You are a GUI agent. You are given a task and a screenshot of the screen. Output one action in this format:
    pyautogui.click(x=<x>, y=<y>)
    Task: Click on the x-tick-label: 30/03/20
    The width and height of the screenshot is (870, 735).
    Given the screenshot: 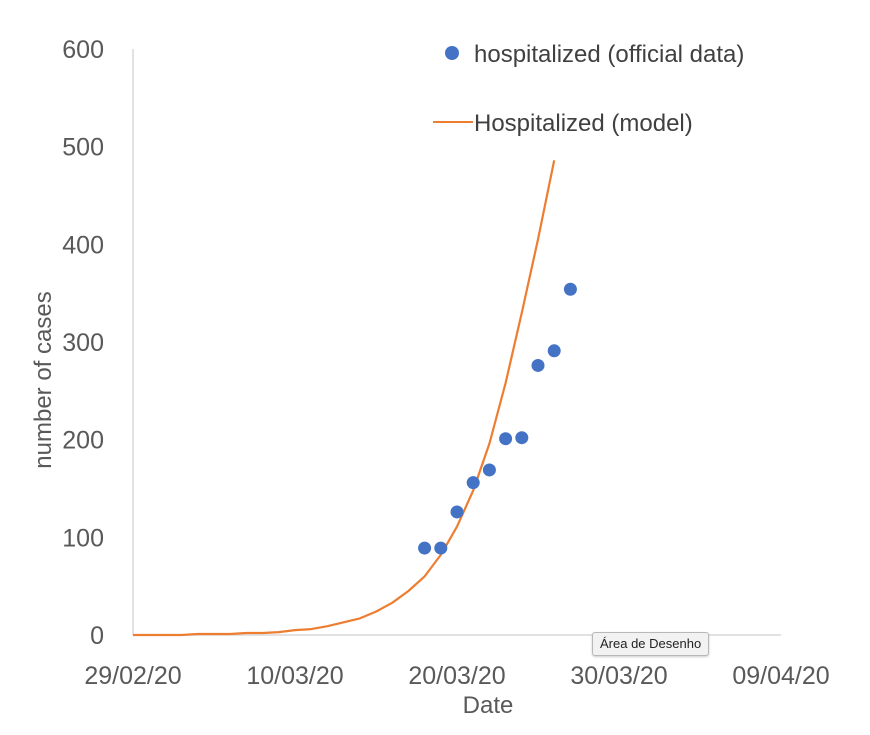 What is the action you would take?
    pyautogui.click(x=618, y=676)
    